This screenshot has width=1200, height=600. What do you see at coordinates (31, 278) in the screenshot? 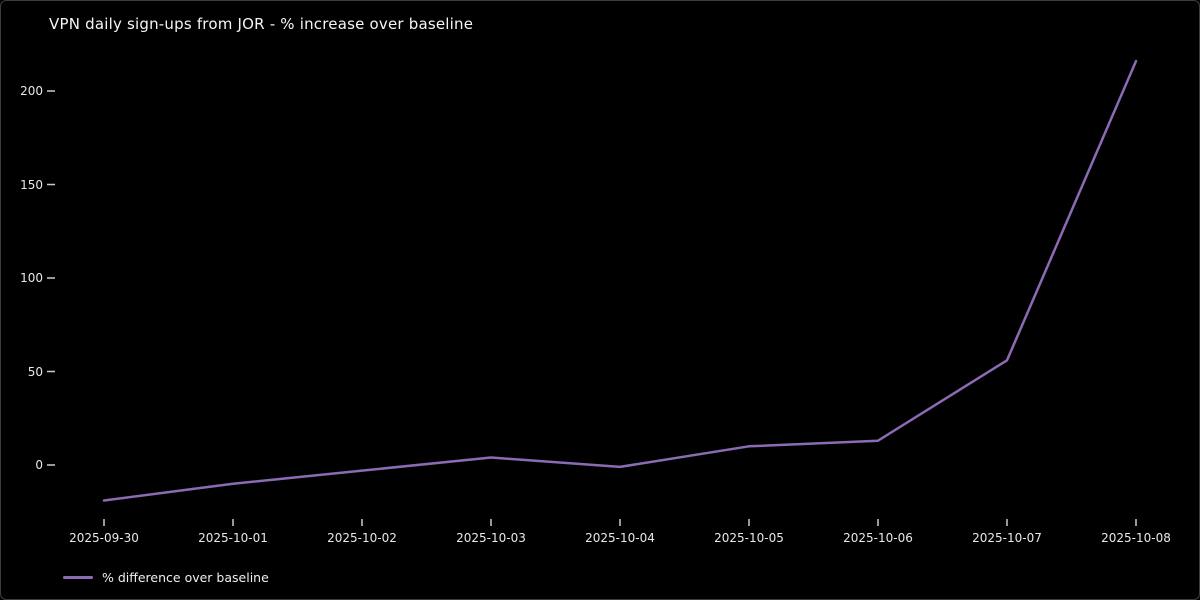
I see `y-axis-tick-label: 100` at bounding box center [31, 278].